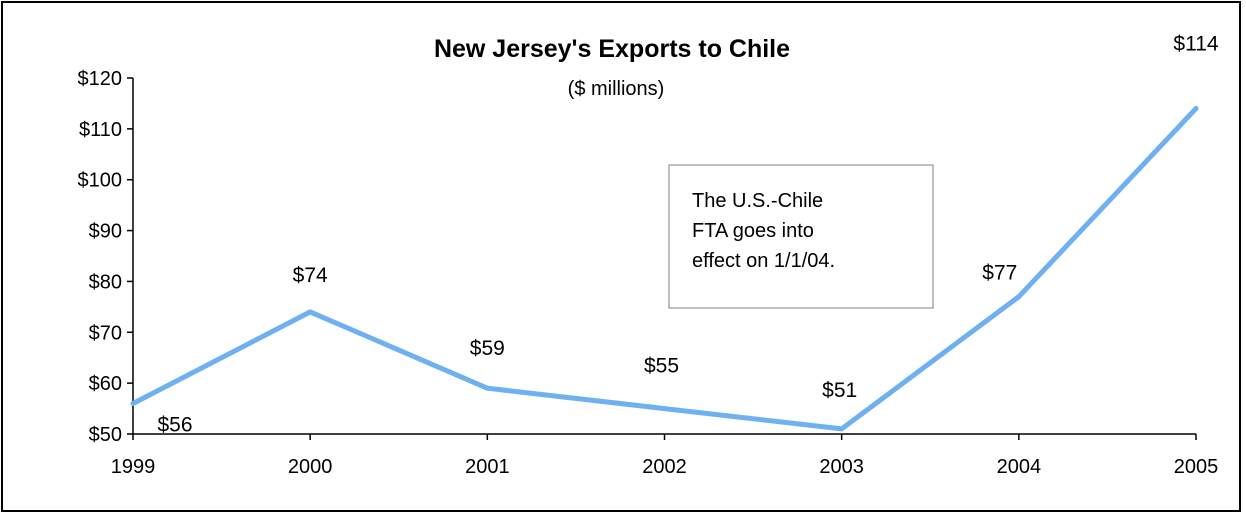  Describe the element at coordinates (753, 231) in the screenshot. I see `annotation-line-2: FTA goes into` at that location.